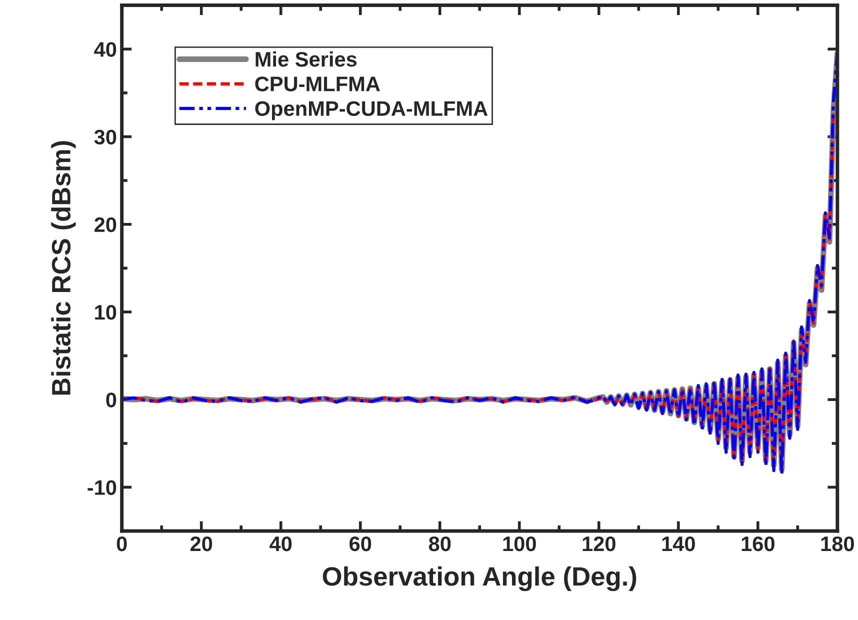 This screenshot has width=858, height=620. I want to click on x-tick-label: 60, so click(361, 544).